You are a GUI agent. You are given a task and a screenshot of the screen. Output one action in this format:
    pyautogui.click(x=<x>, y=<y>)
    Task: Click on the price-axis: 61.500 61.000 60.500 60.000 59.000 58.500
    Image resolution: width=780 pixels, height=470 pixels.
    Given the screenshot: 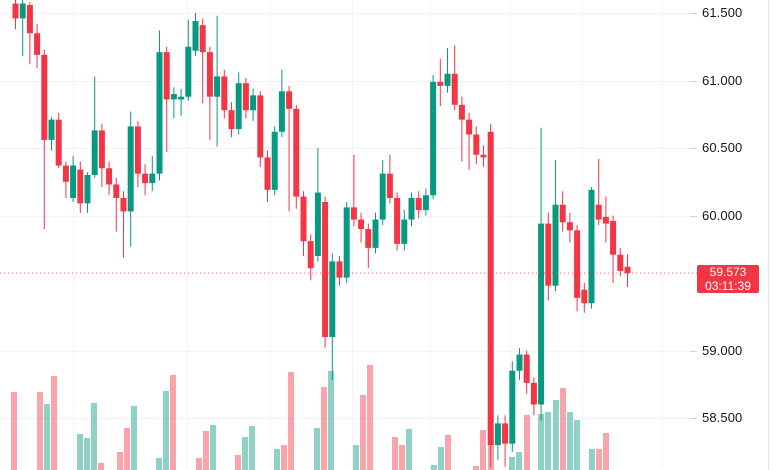 What is the action you would take?
    pyautogui.click(x=733, y=235)
    